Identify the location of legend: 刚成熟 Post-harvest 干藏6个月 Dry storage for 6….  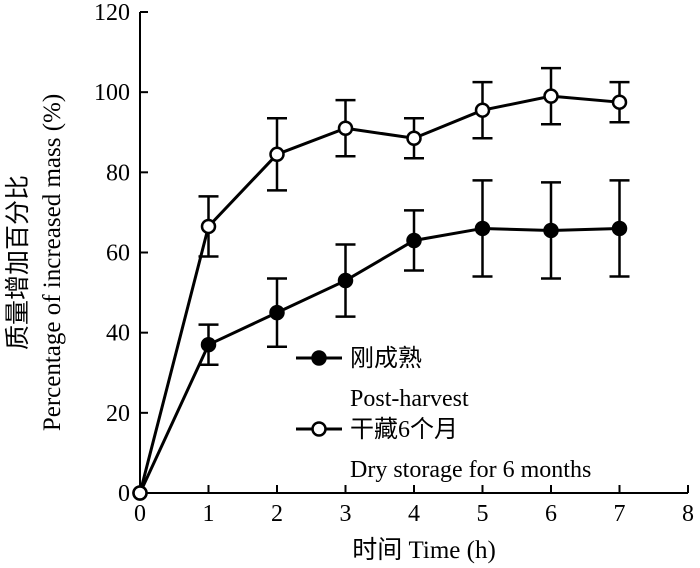
(443, 414).